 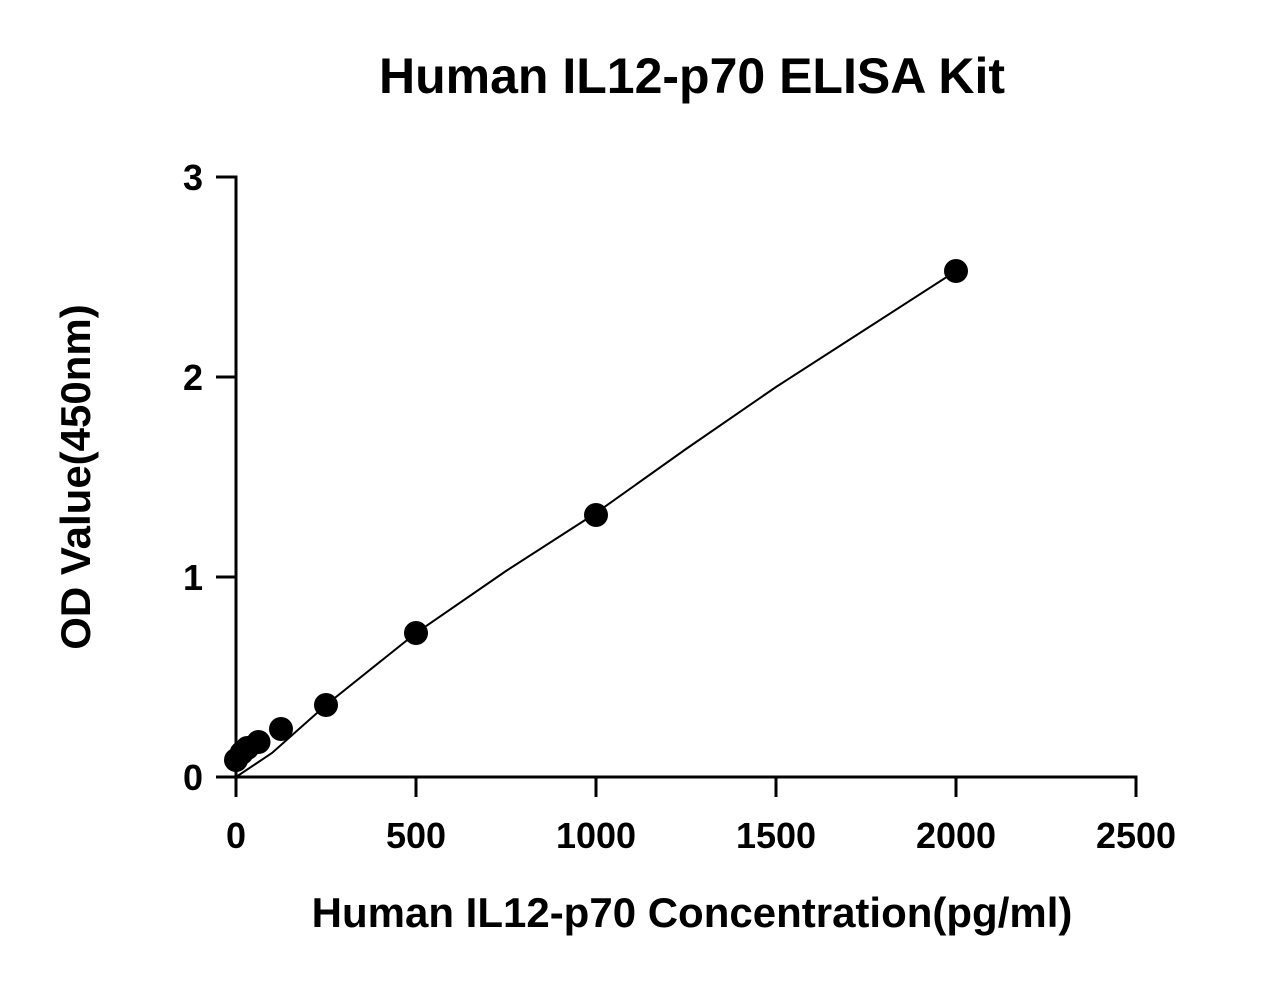 I want to click on y-tick-label: 2, so click(x=193, y=377).